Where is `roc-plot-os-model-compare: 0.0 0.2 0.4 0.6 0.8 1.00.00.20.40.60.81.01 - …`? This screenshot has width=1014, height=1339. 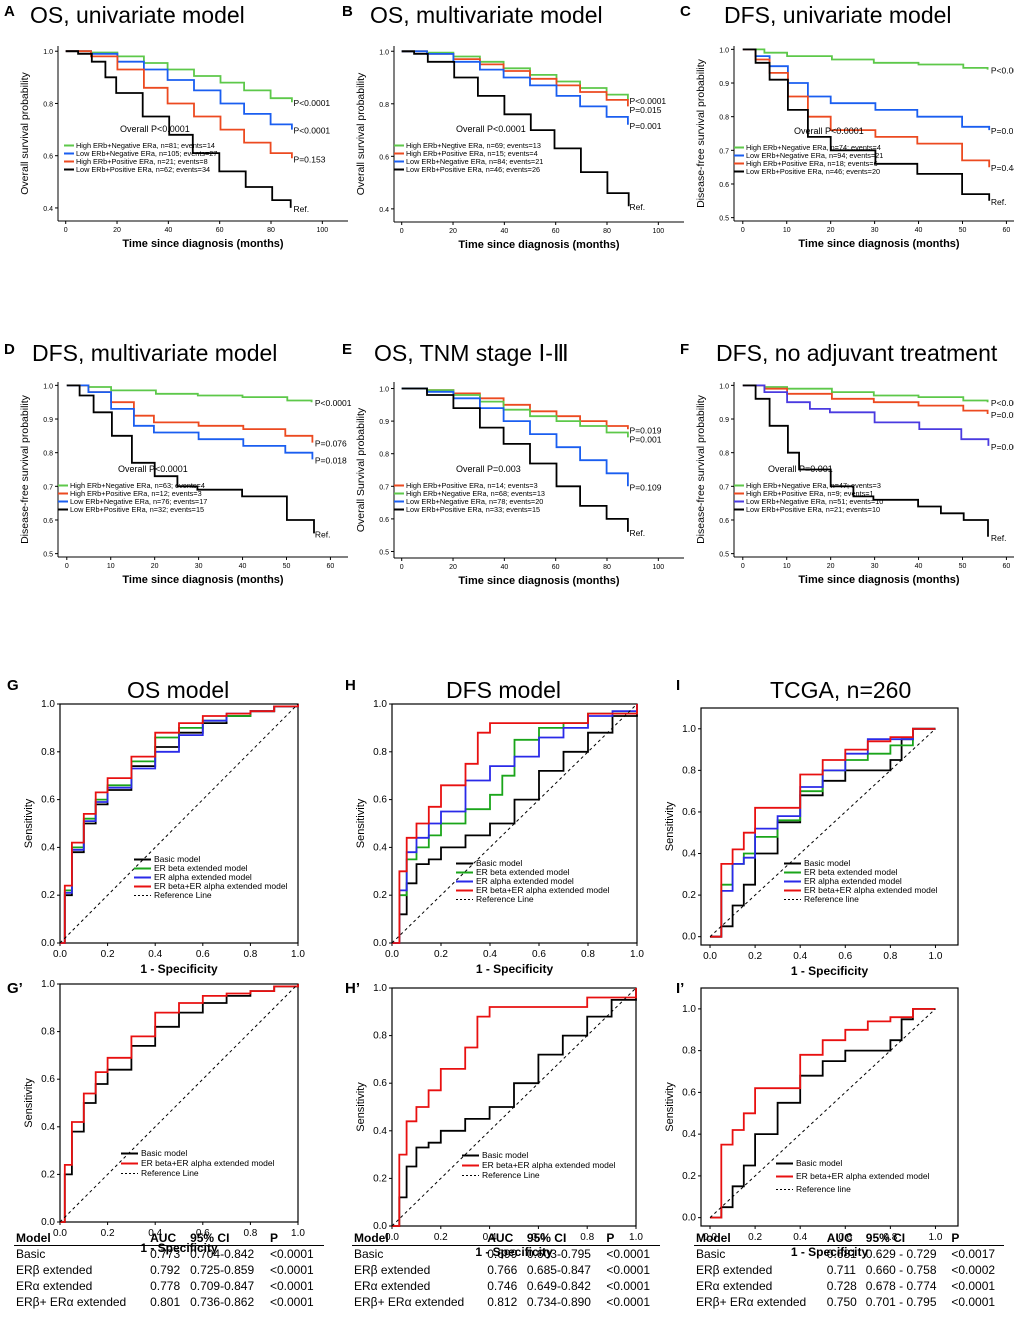 roc-plot-os-model-compare: 0.0 0.2 0.4 0.6 0.8 1.00.00.20.40.60.81.01 - … is located at coordinates (164, 1117).